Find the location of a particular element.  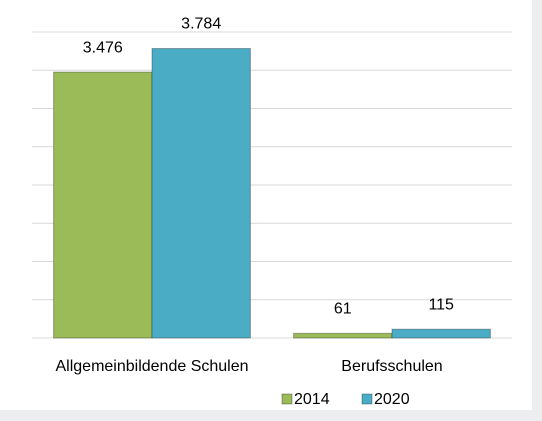

x-tick-label: Allgemeinbildende Schulen is located at coordinates (151, 366).